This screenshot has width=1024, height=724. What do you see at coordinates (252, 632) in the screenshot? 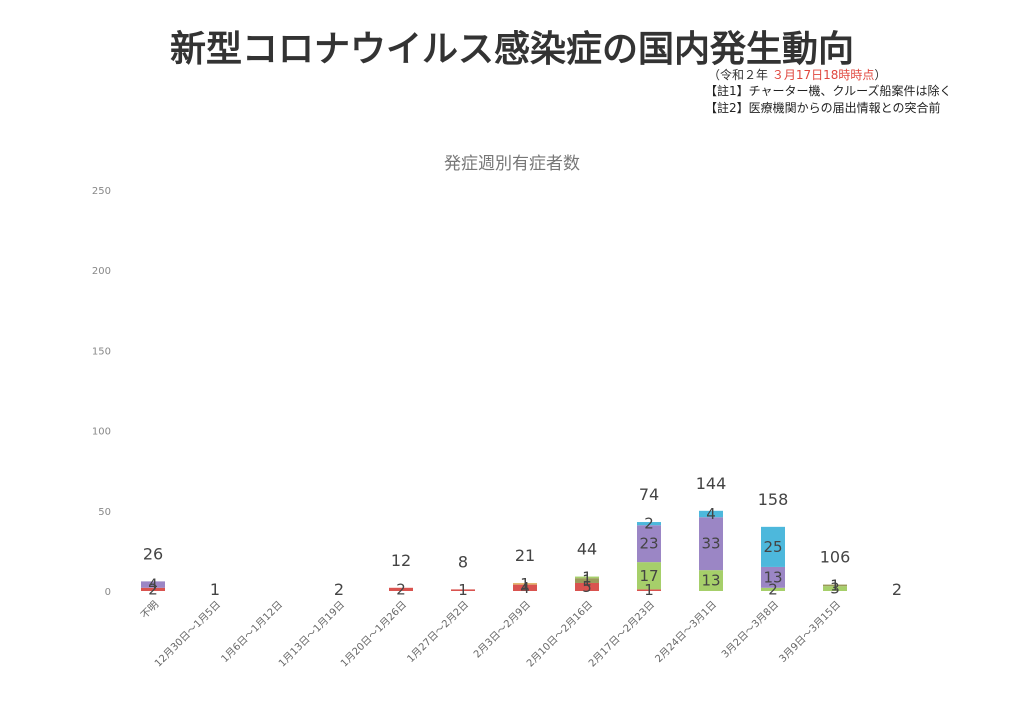
I see `x-tick-label: 1月6日～1月12日` at bounding box center [252, 632].